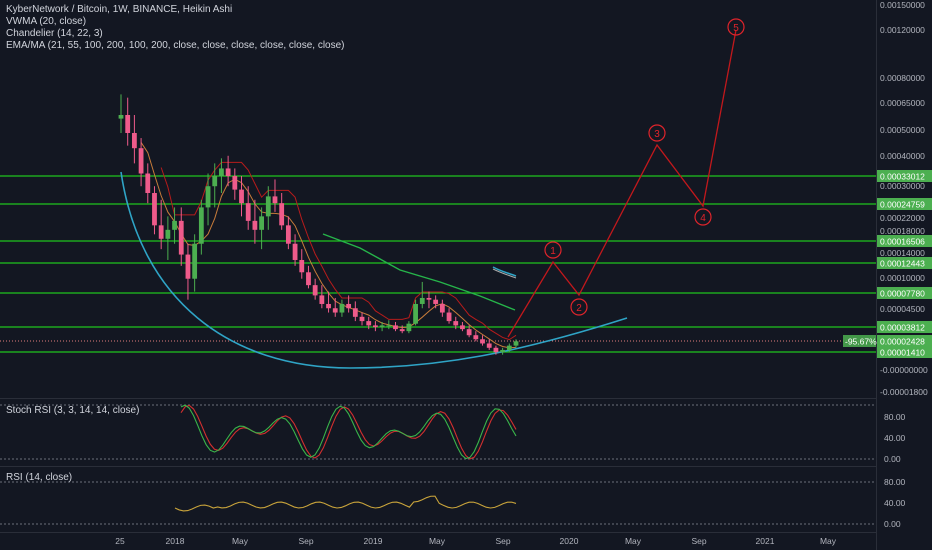 This screenshot has width=932, height=550. Describe the element at coordinates (73, 410) in the screenshot. I see `stoch-pane-label: Stoch RSI (3, 3, 14, 14, close)` at that location.